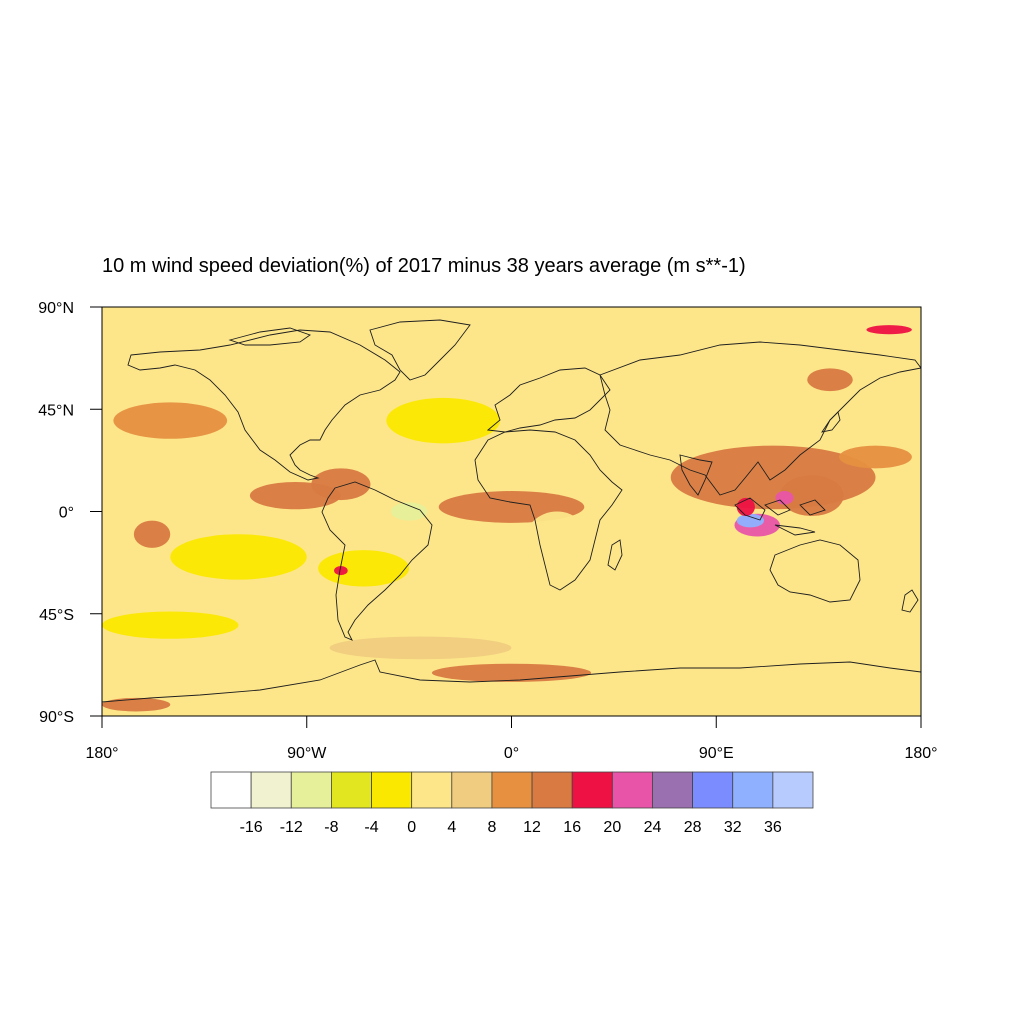  What do you see at coordinates (420, 350) in the screenshot?
I see `coastline-greenland` at bounding box center [420, 350].